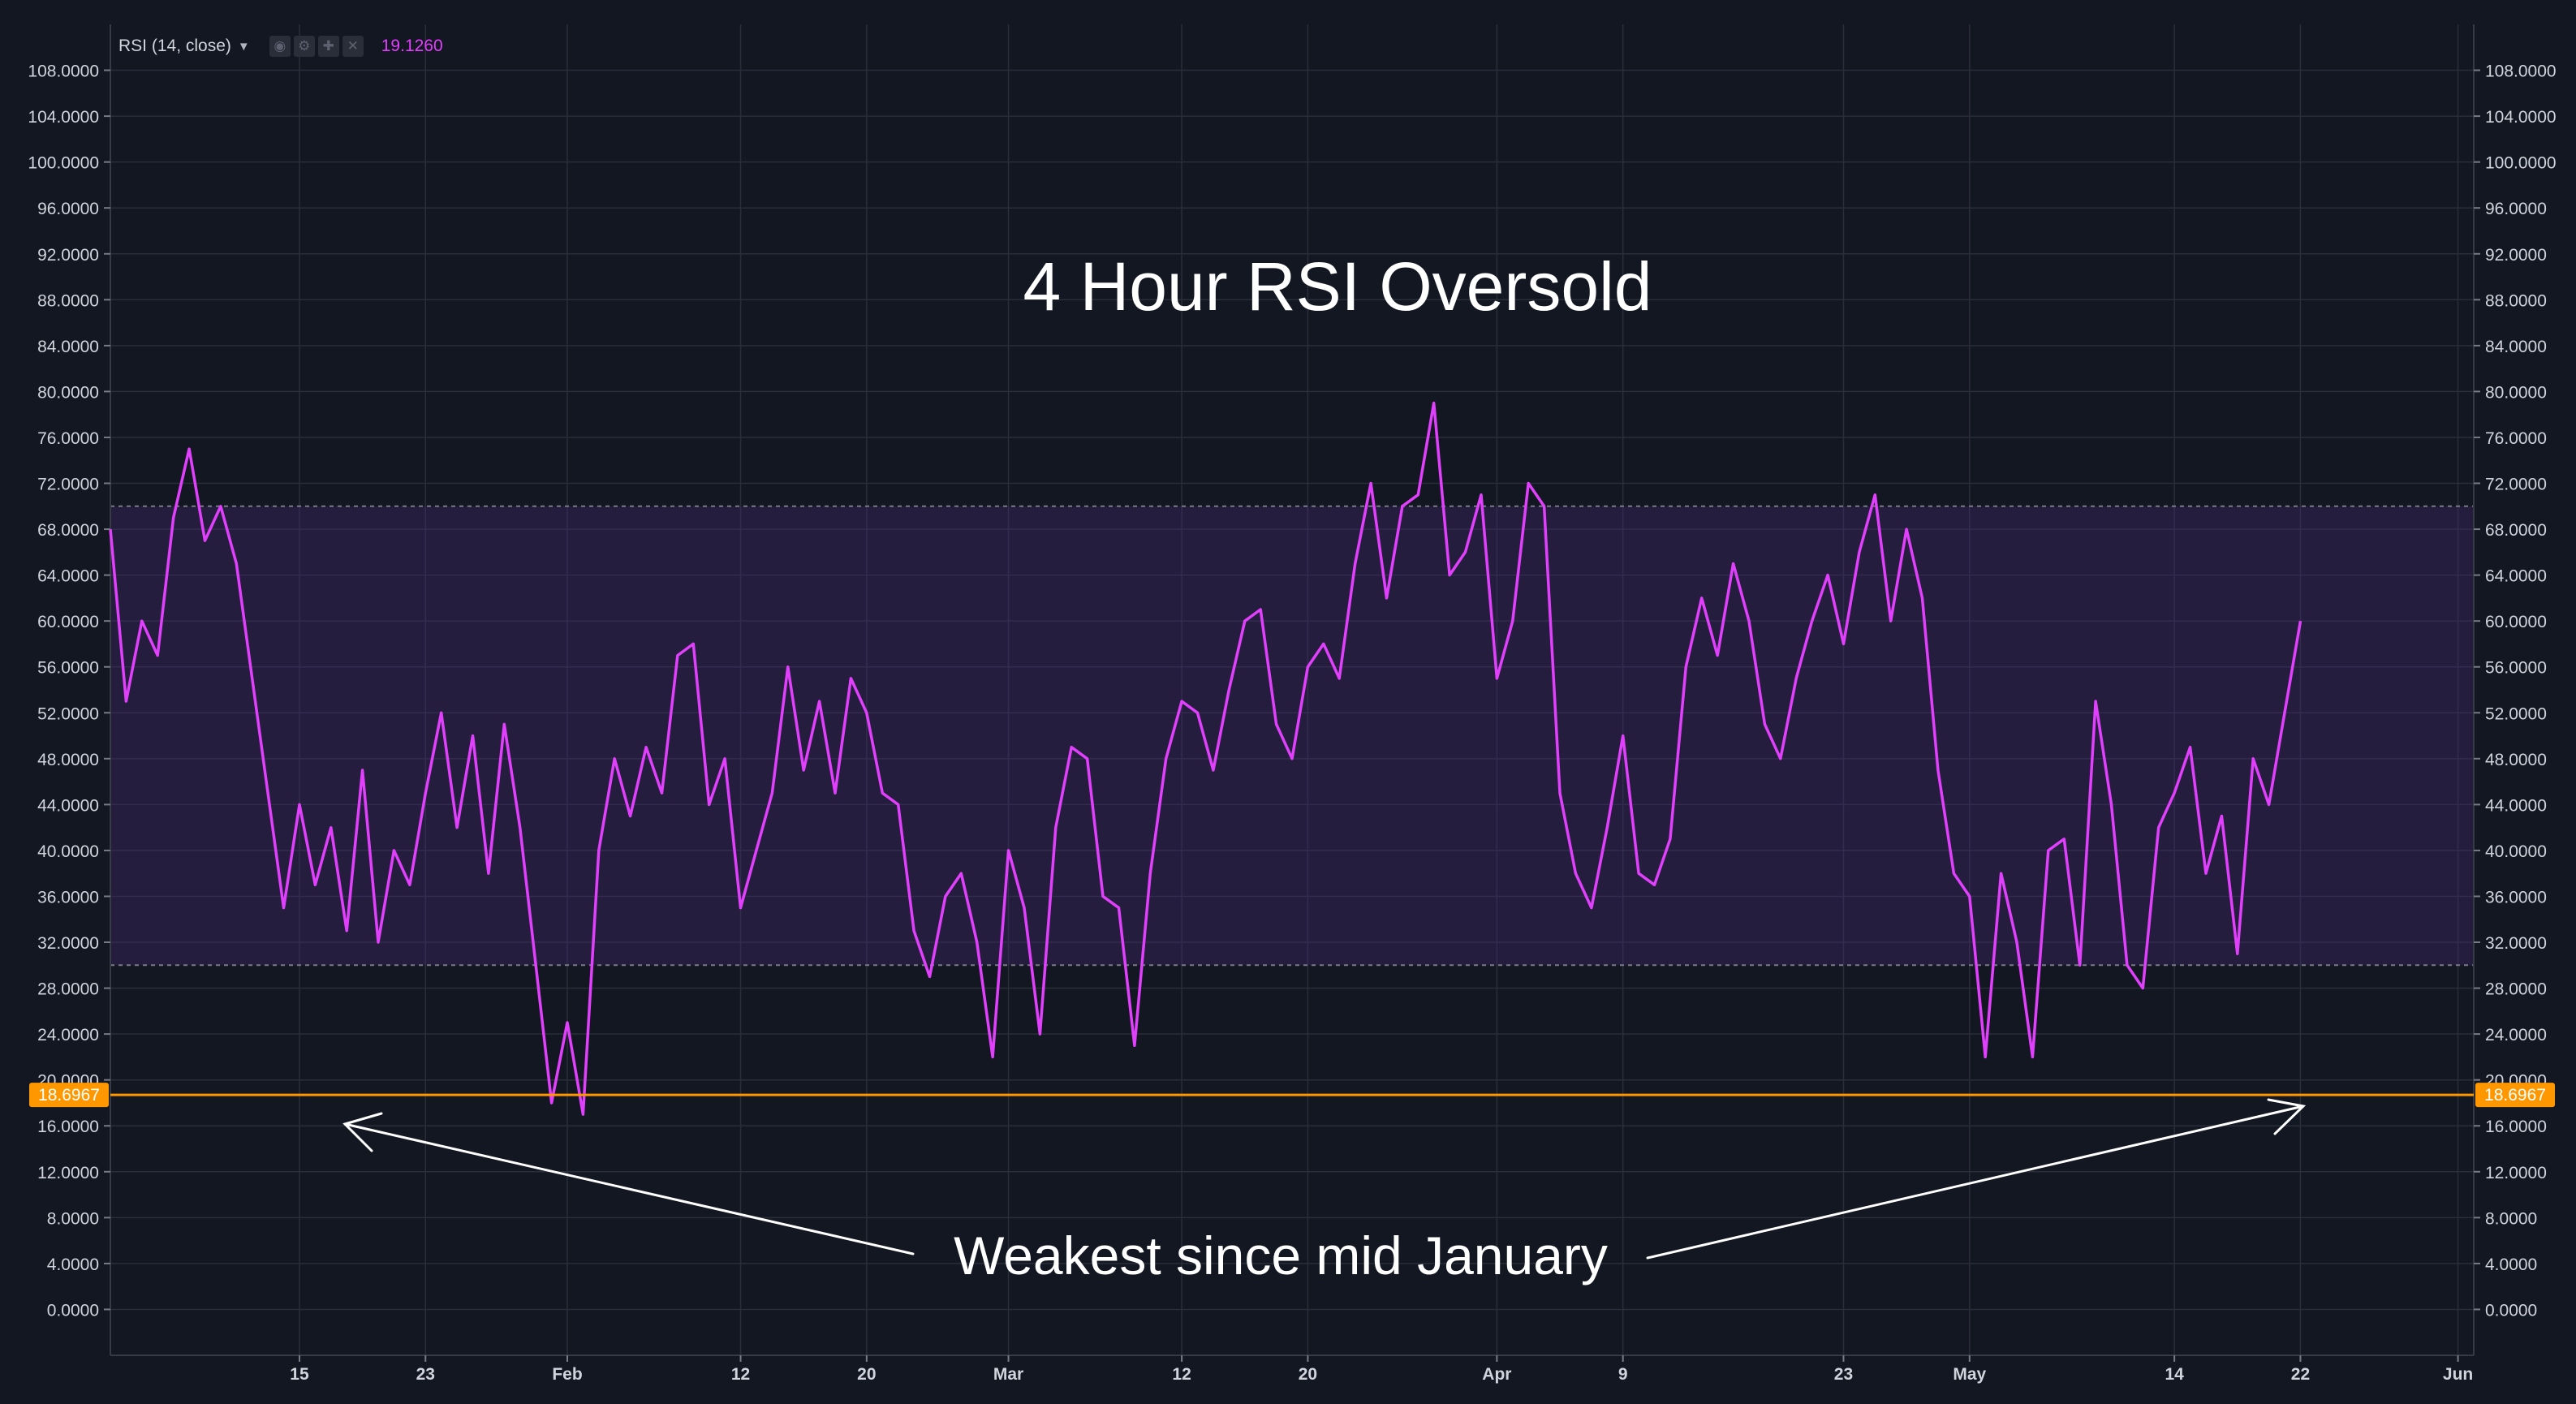  What do you see at coordinates (68, 485) in the screenshot?
I see `y-tick-label-left: 72.0000` at bounding box center [68, 485].